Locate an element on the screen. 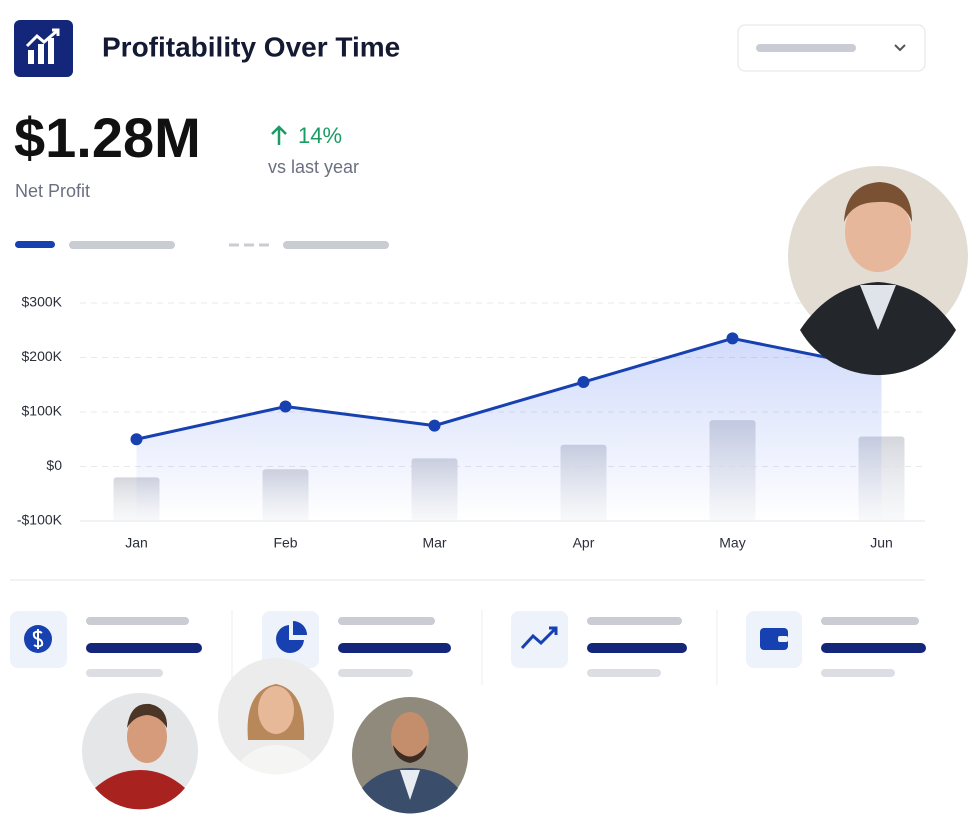  y-tick-label: $0 is located at coordinates (54, 465).